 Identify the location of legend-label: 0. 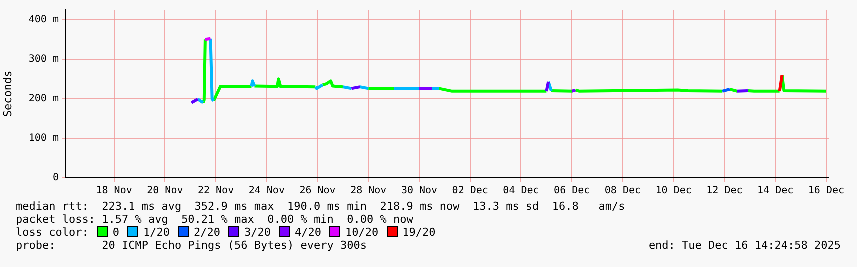
(116, 232).